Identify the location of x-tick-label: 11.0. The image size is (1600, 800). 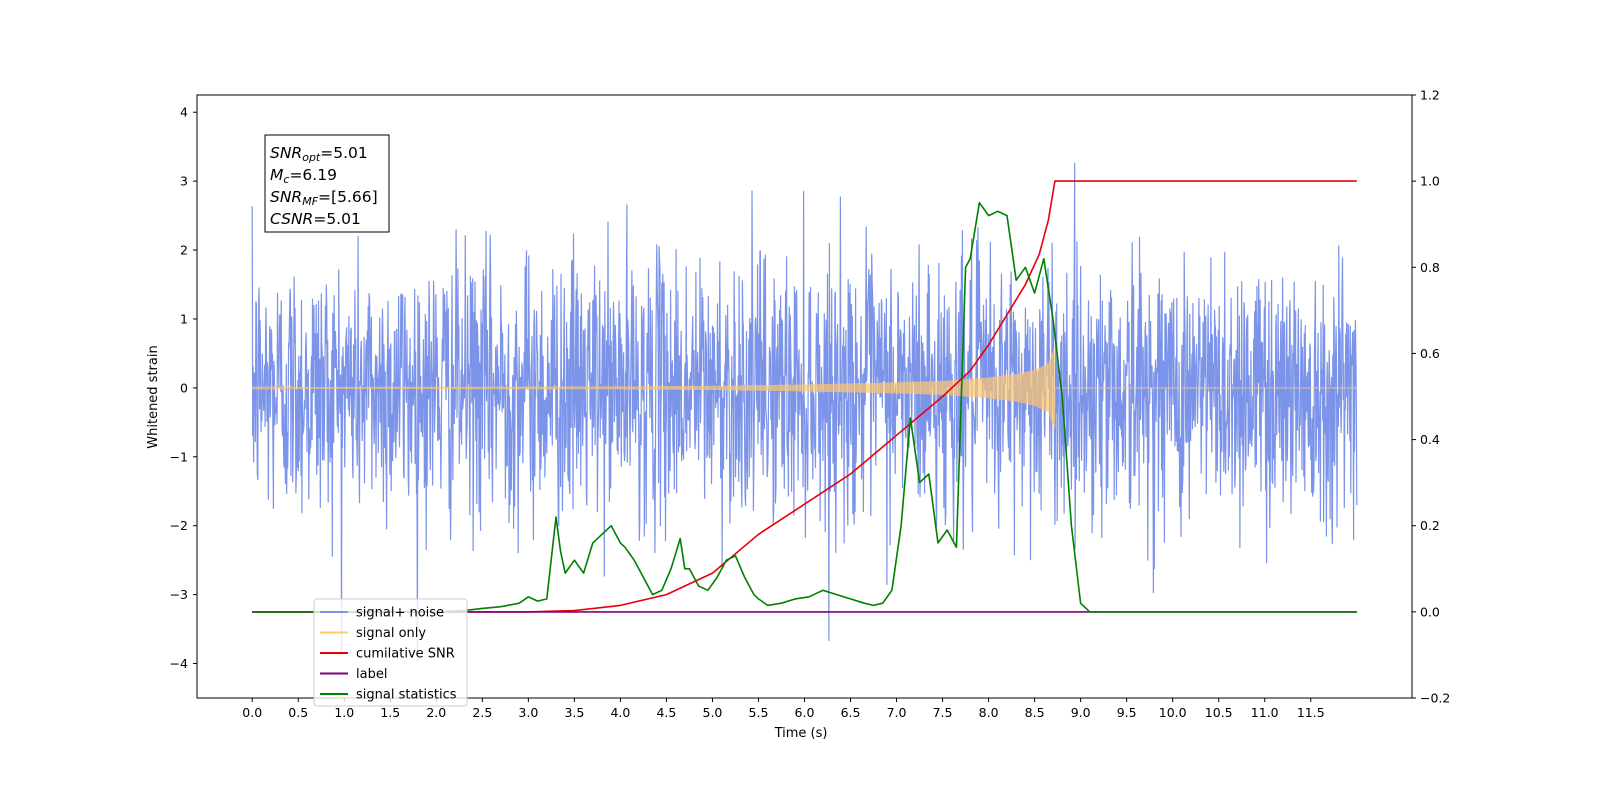
(1265, 712).